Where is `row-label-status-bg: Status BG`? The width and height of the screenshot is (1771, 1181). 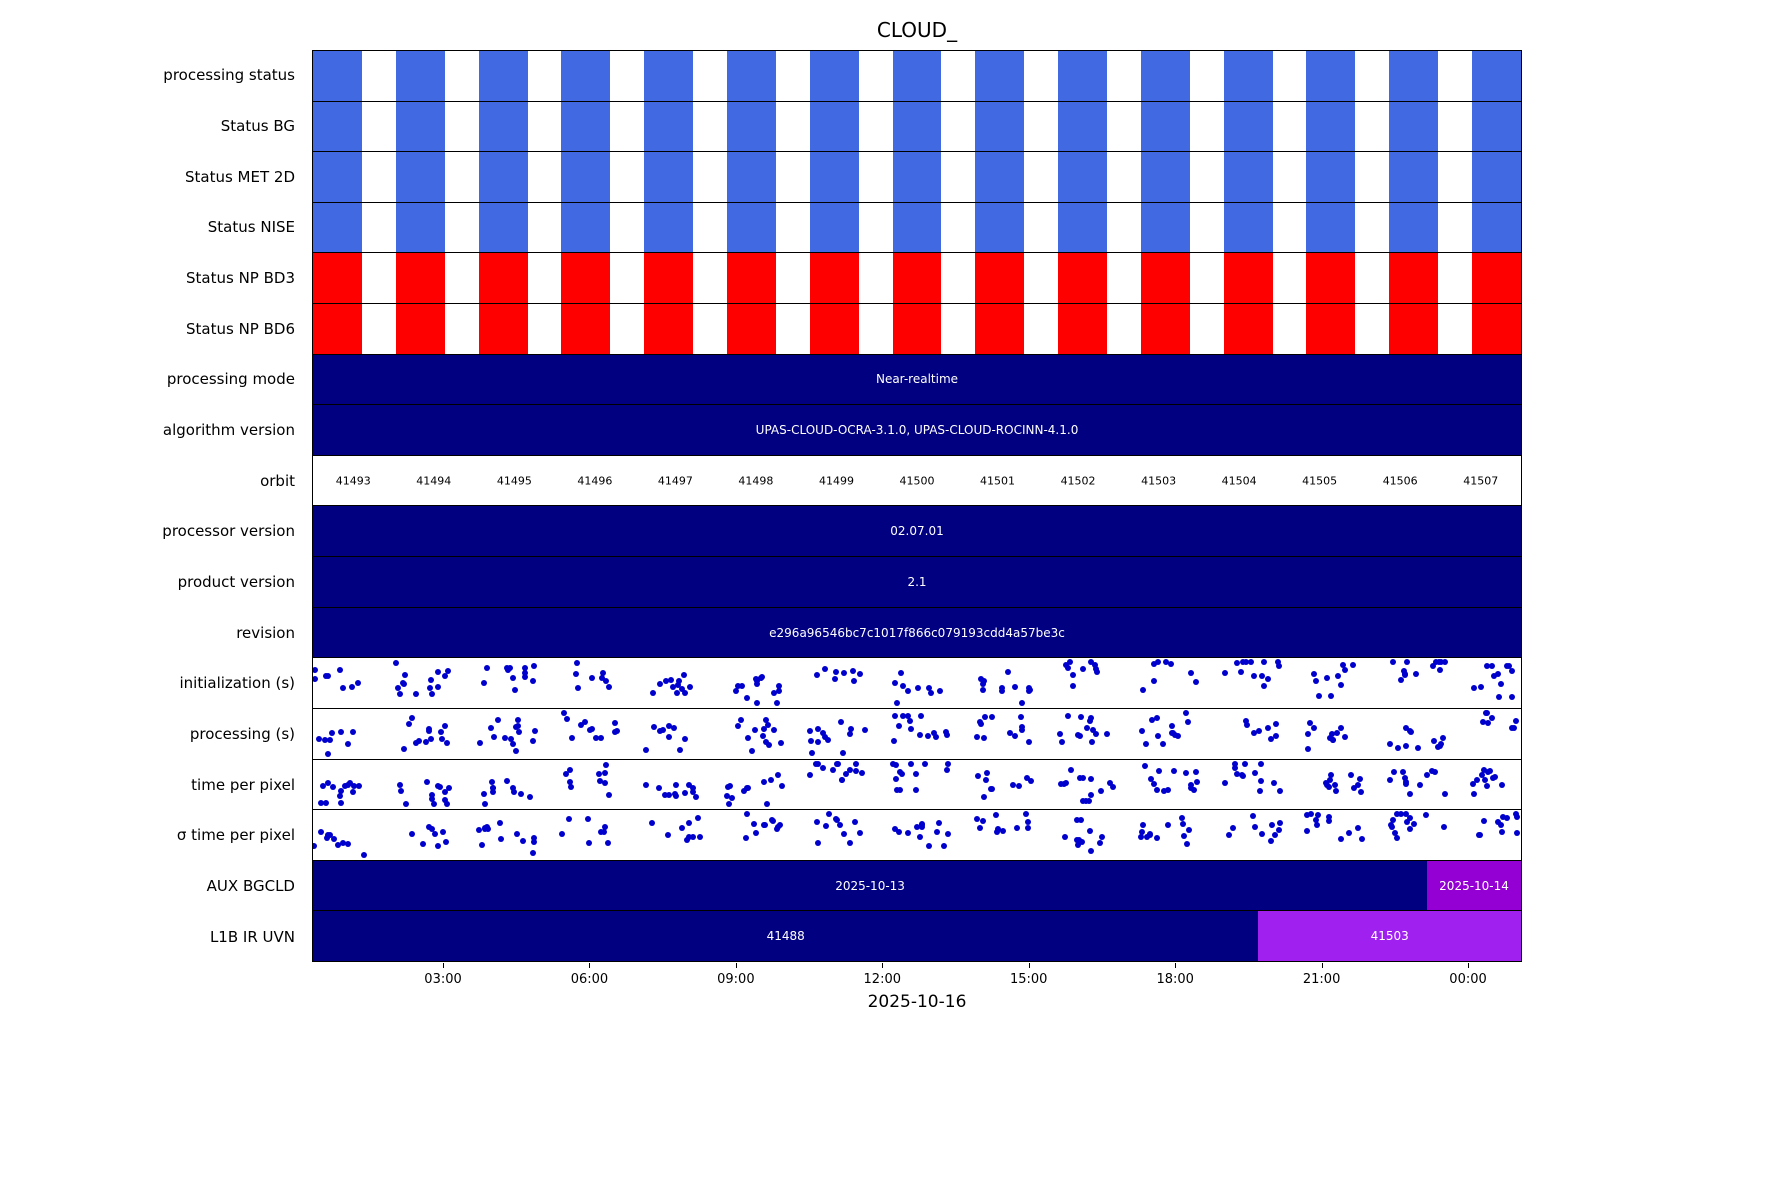
row-label-status-bg: Status BG is located at coordinates (257, 126).